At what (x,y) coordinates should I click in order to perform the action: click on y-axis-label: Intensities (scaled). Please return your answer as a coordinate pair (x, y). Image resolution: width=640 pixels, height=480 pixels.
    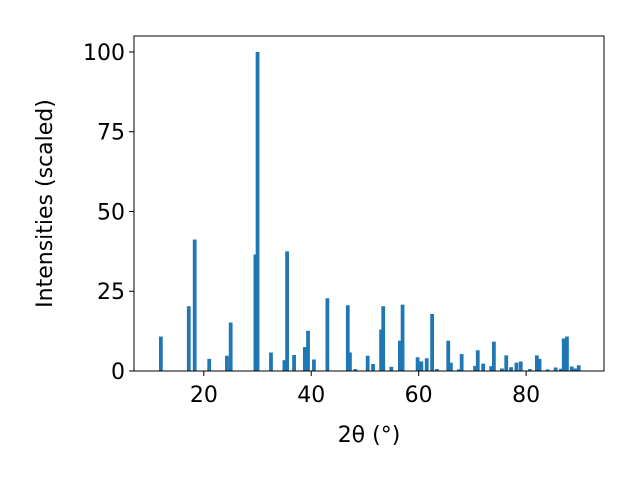
    Looking at the image, I should click on (45, 203).